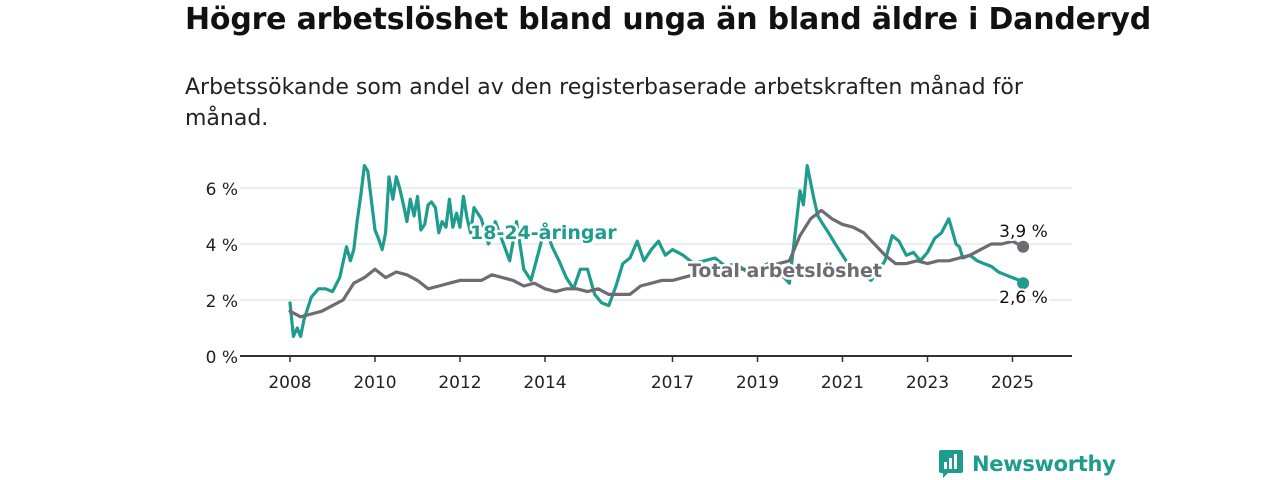 The height and width of the screenshot is (480, 1280). What do you see at coordinates (672, 383) in the screenshot?
I see `x-tick-label: 2017` at bounding box center [672, 383].